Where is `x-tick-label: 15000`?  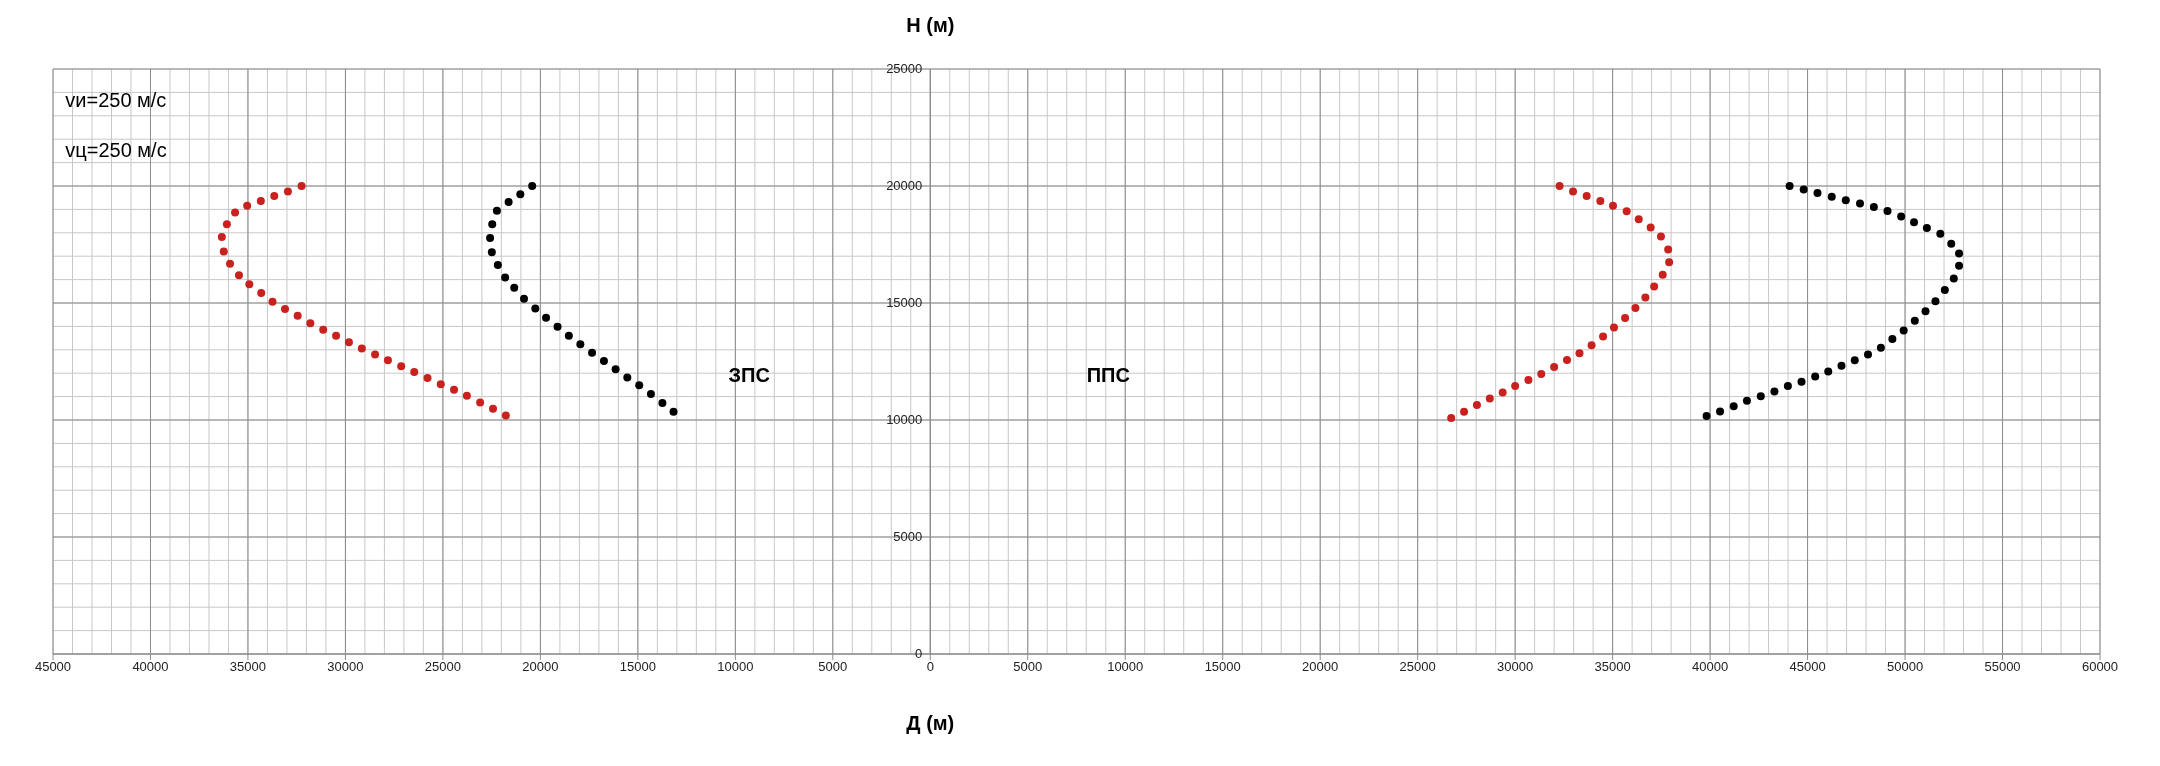
x-tick-label: 15000 is located at coordinates (1222, 667).